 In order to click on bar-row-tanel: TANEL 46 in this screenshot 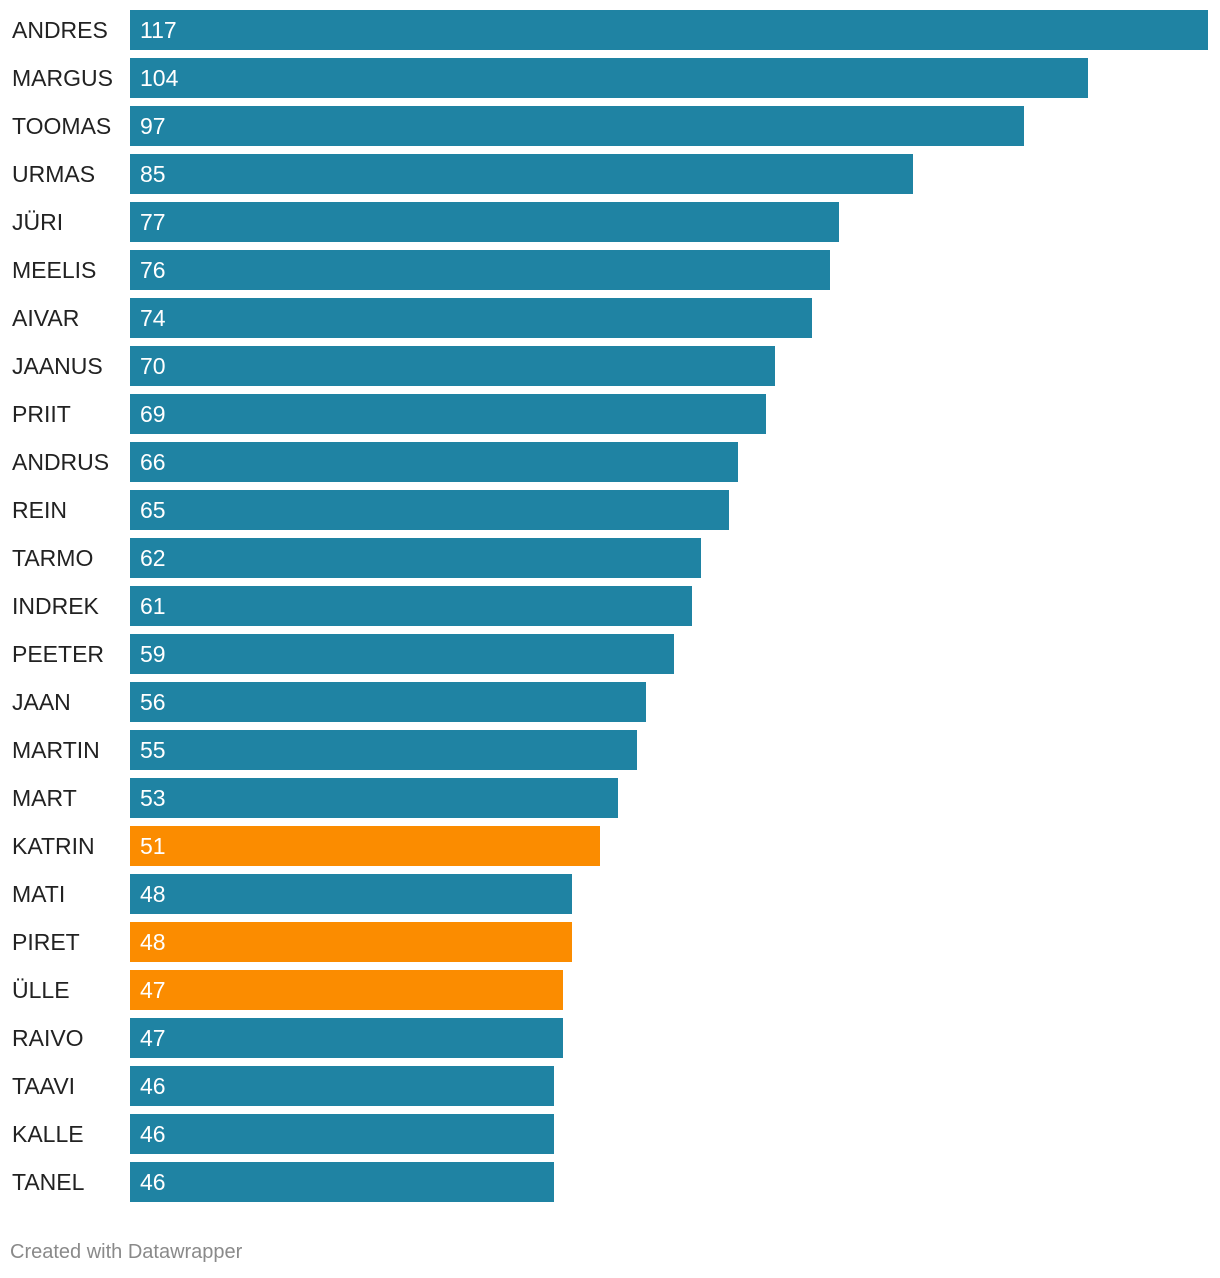, I will do `click(283, 1182)`.